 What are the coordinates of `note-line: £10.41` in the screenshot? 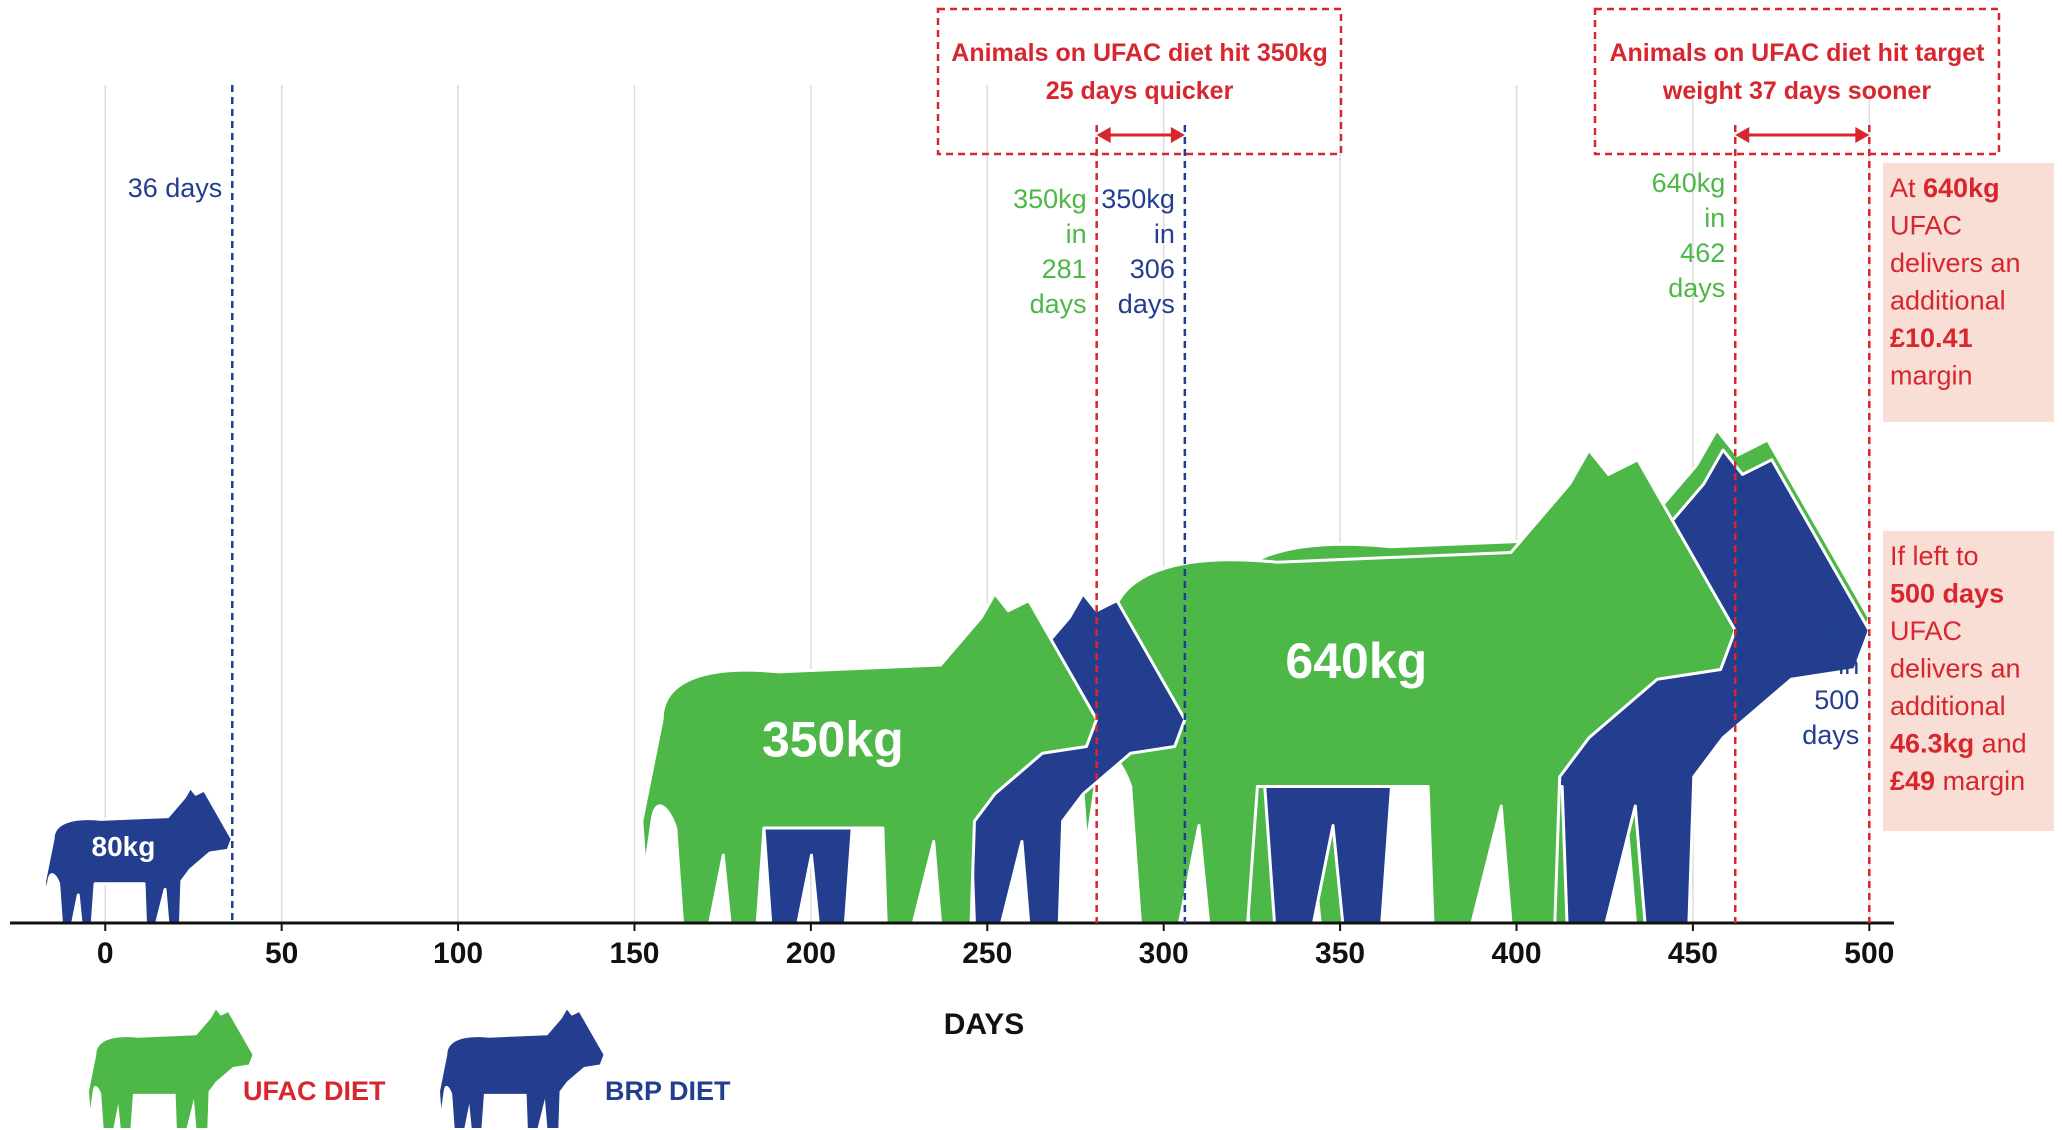 It's located at (1931, 338).